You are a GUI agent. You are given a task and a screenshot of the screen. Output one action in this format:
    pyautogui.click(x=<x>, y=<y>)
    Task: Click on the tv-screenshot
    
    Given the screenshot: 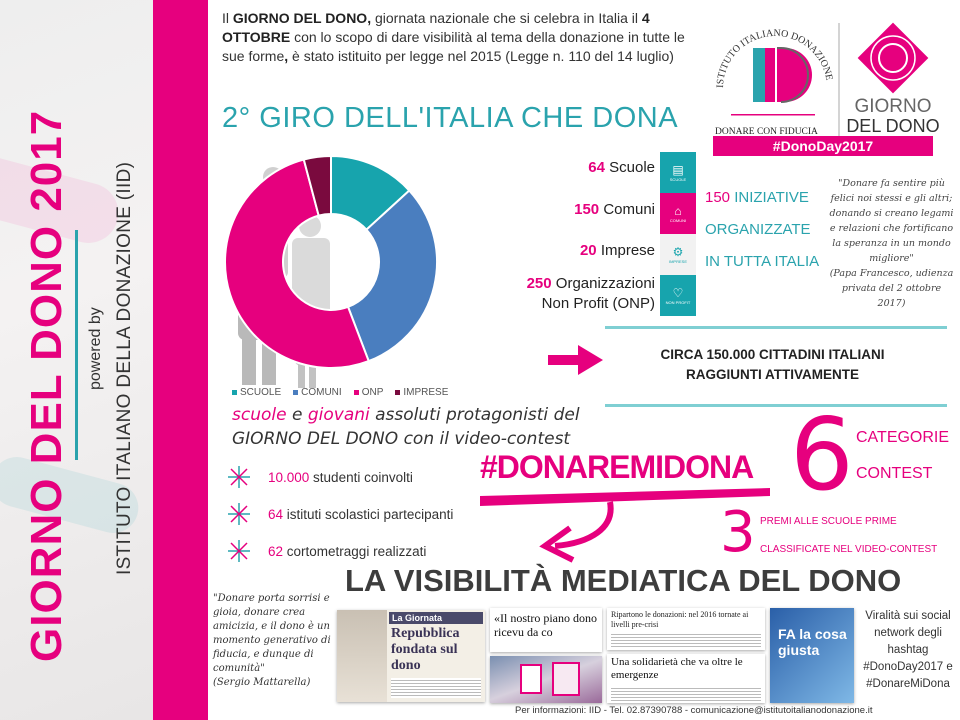 What is the action you would take?
    pyautogui.click(x=546, y=679)
    